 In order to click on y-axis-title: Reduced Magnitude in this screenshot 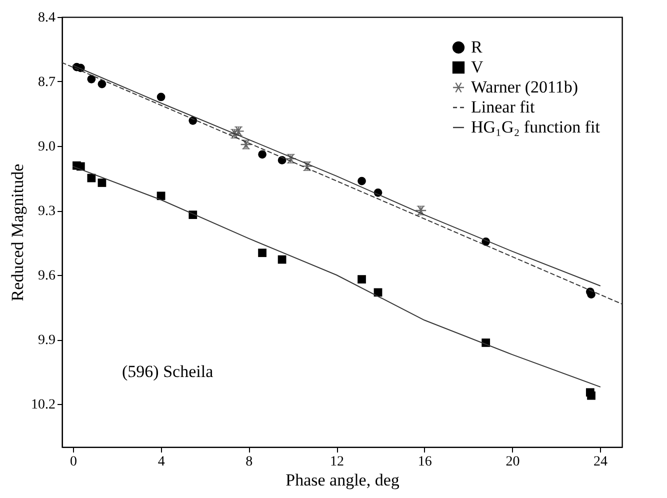, I will do `click(17, 233)`.